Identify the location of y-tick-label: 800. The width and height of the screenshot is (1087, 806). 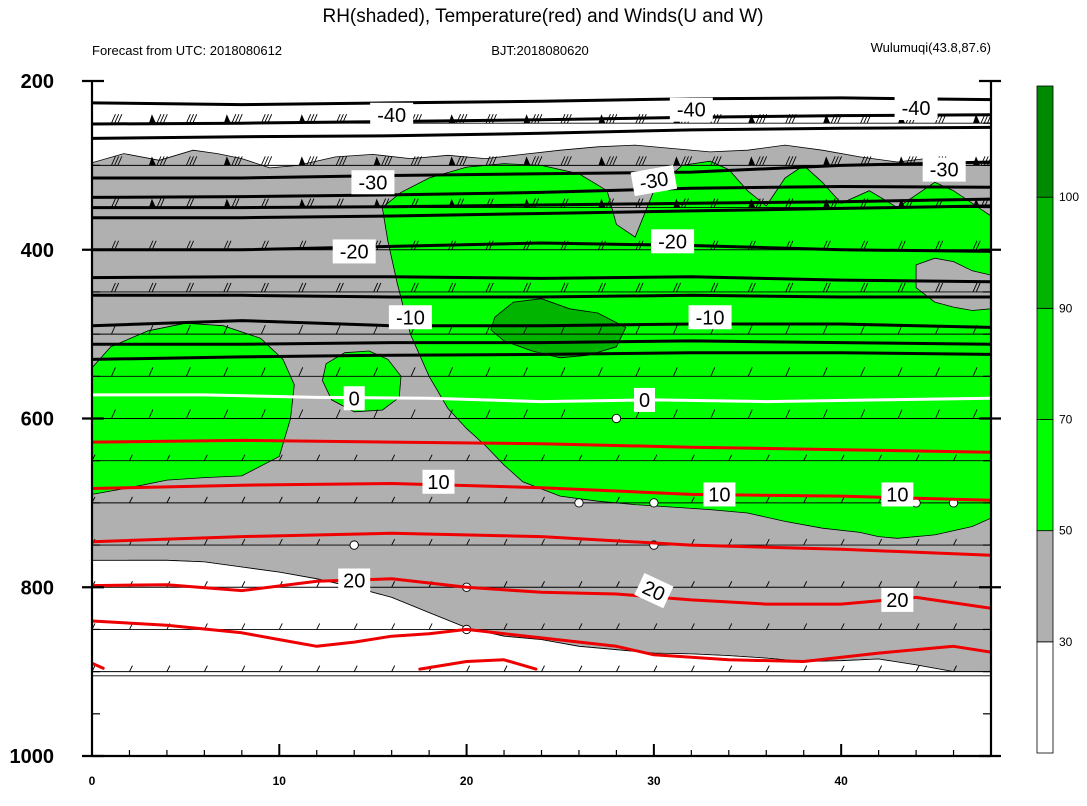
(37, 588).